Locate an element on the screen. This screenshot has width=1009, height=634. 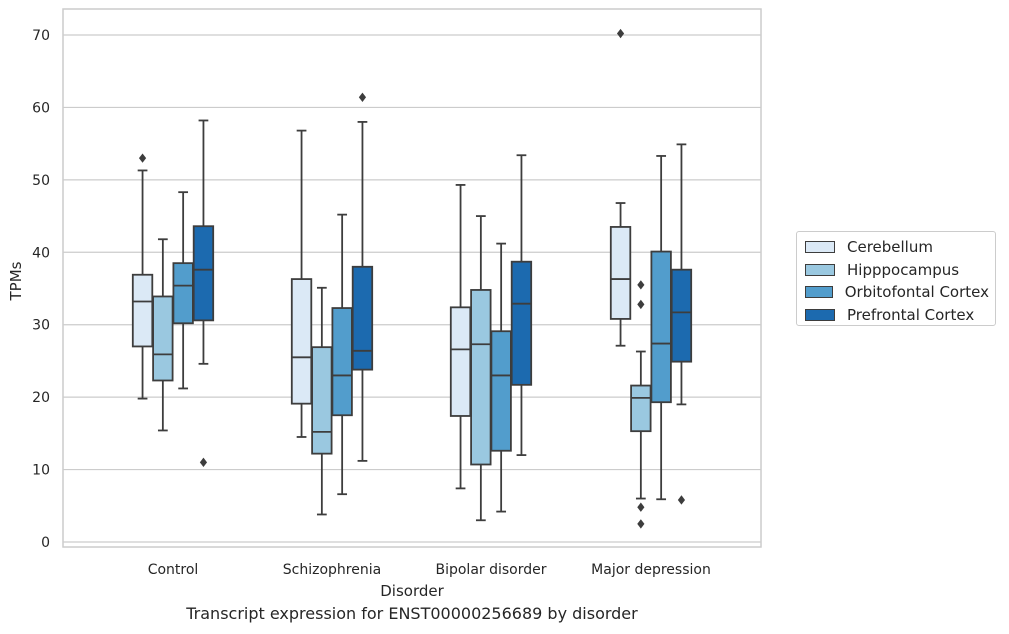
legend-swatch-prefrontal is located at coordinates (820, 314).